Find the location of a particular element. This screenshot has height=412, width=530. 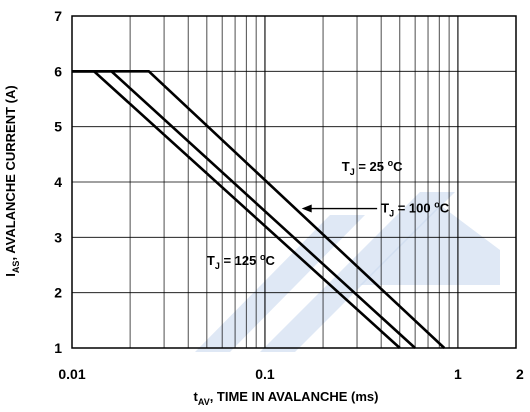

x-tick-label: 1 is located at coordinates (458, 374).